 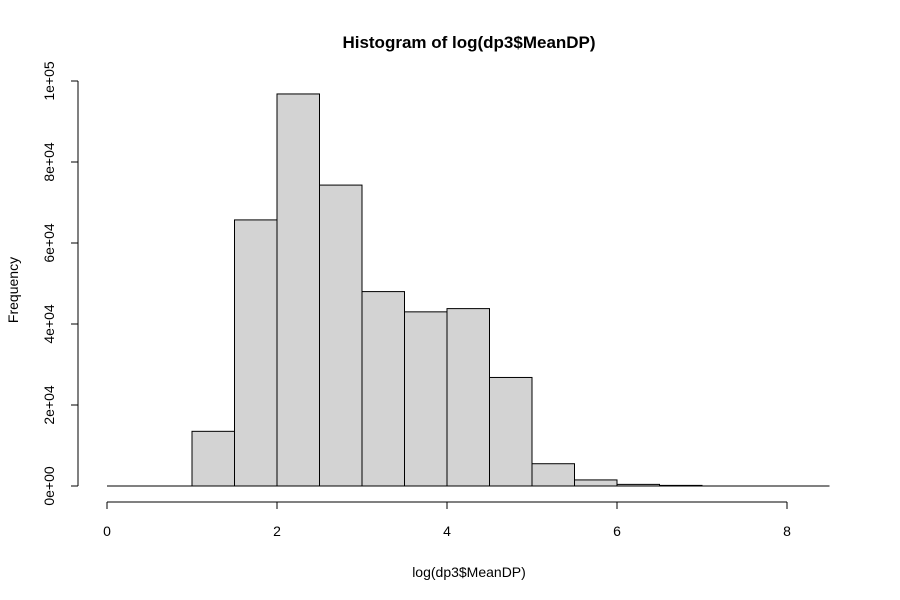 I want to click on y-tick-label: 1e+05, so click(x=49, y=81).